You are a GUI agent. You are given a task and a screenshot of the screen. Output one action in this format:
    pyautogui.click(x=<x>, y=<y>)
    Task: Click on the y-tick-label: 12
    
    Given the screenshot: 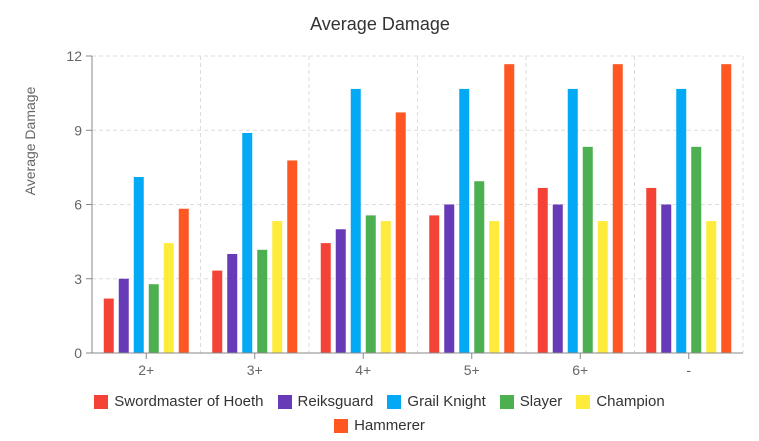 What is the action you would take?
    pyautogui.click(x=74, y=56)
    